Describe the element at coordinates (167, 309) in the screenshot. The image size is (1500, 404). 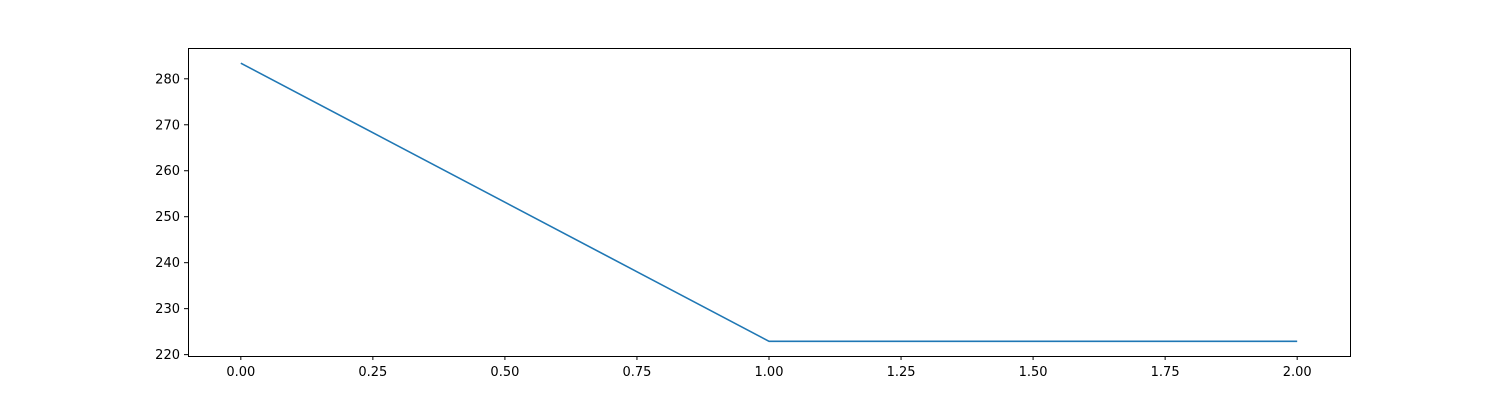
I see `y-tick-label: 230` at that location.